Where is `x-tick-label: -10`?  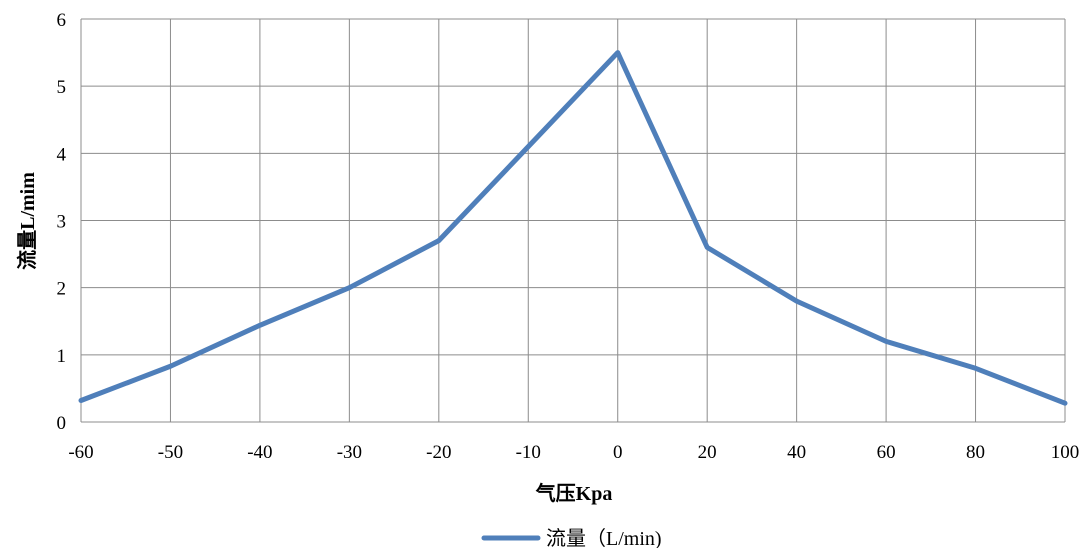
x-tick-label: -10 is located at coordinates (528, 452).